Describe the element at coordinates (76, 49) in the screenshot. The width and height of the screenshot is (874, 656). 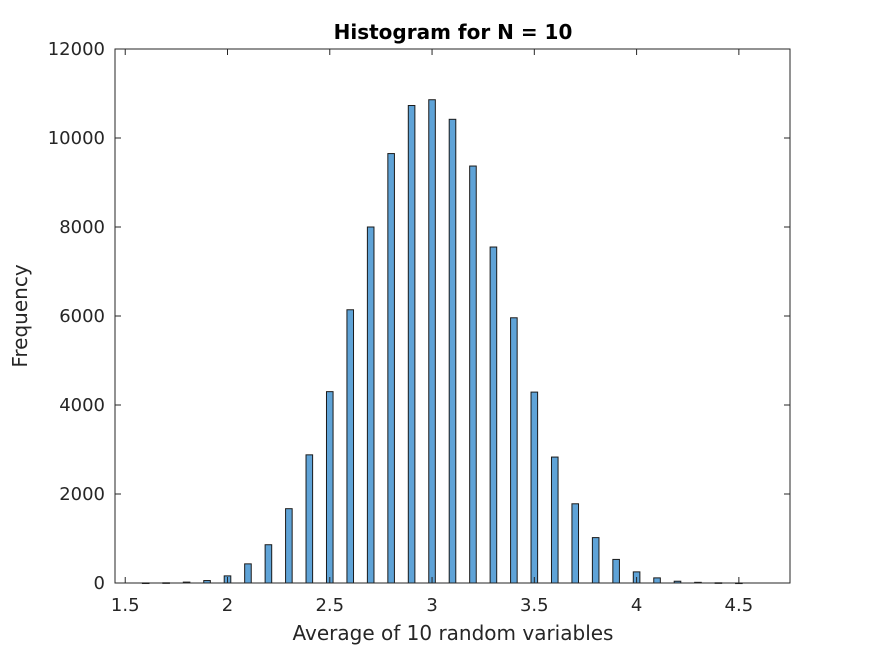
I see `y-tick-label: 12000` at that location.